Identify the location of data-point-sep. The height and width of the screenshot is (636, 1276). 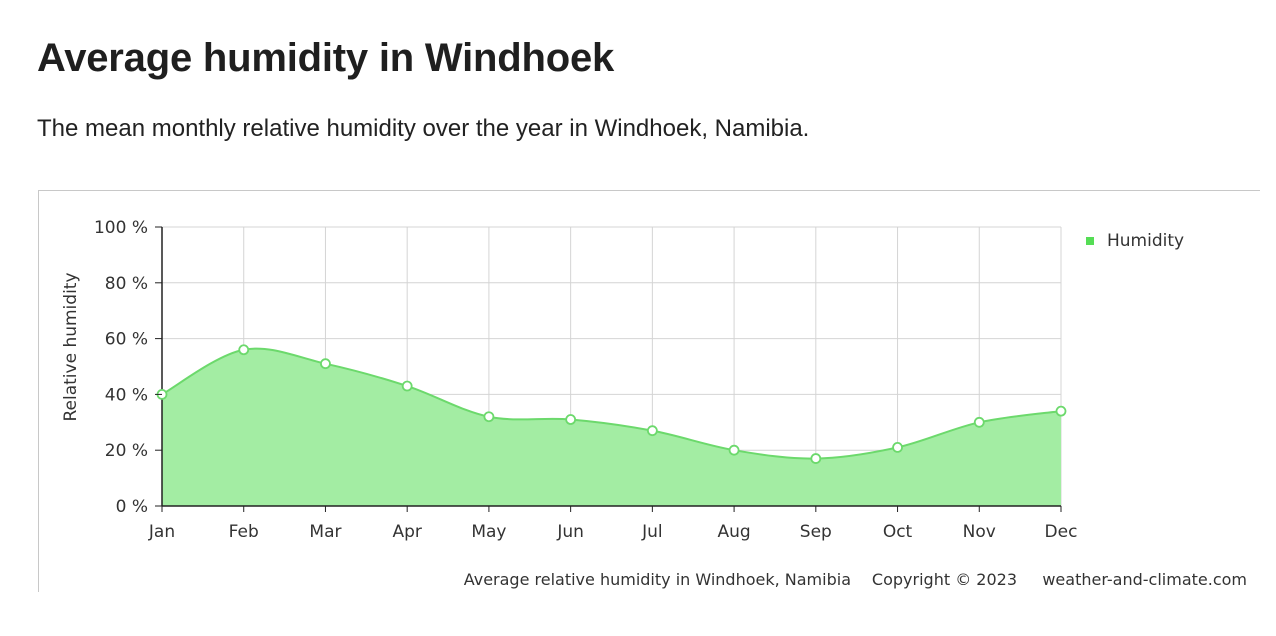
(816, 458).